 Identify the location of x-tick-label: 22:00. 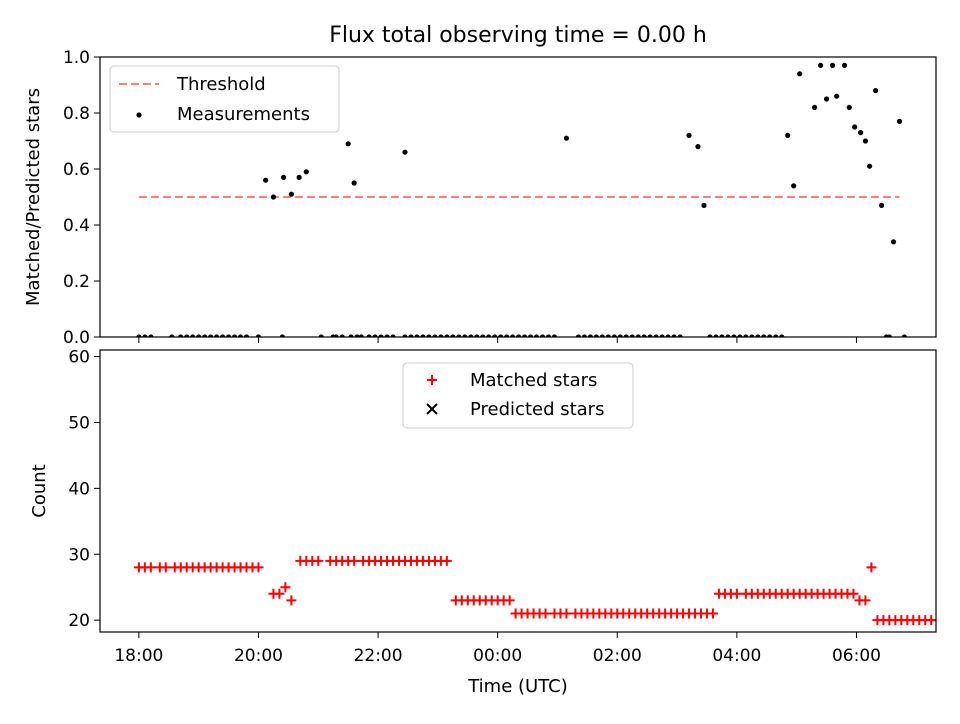
(378, 656).